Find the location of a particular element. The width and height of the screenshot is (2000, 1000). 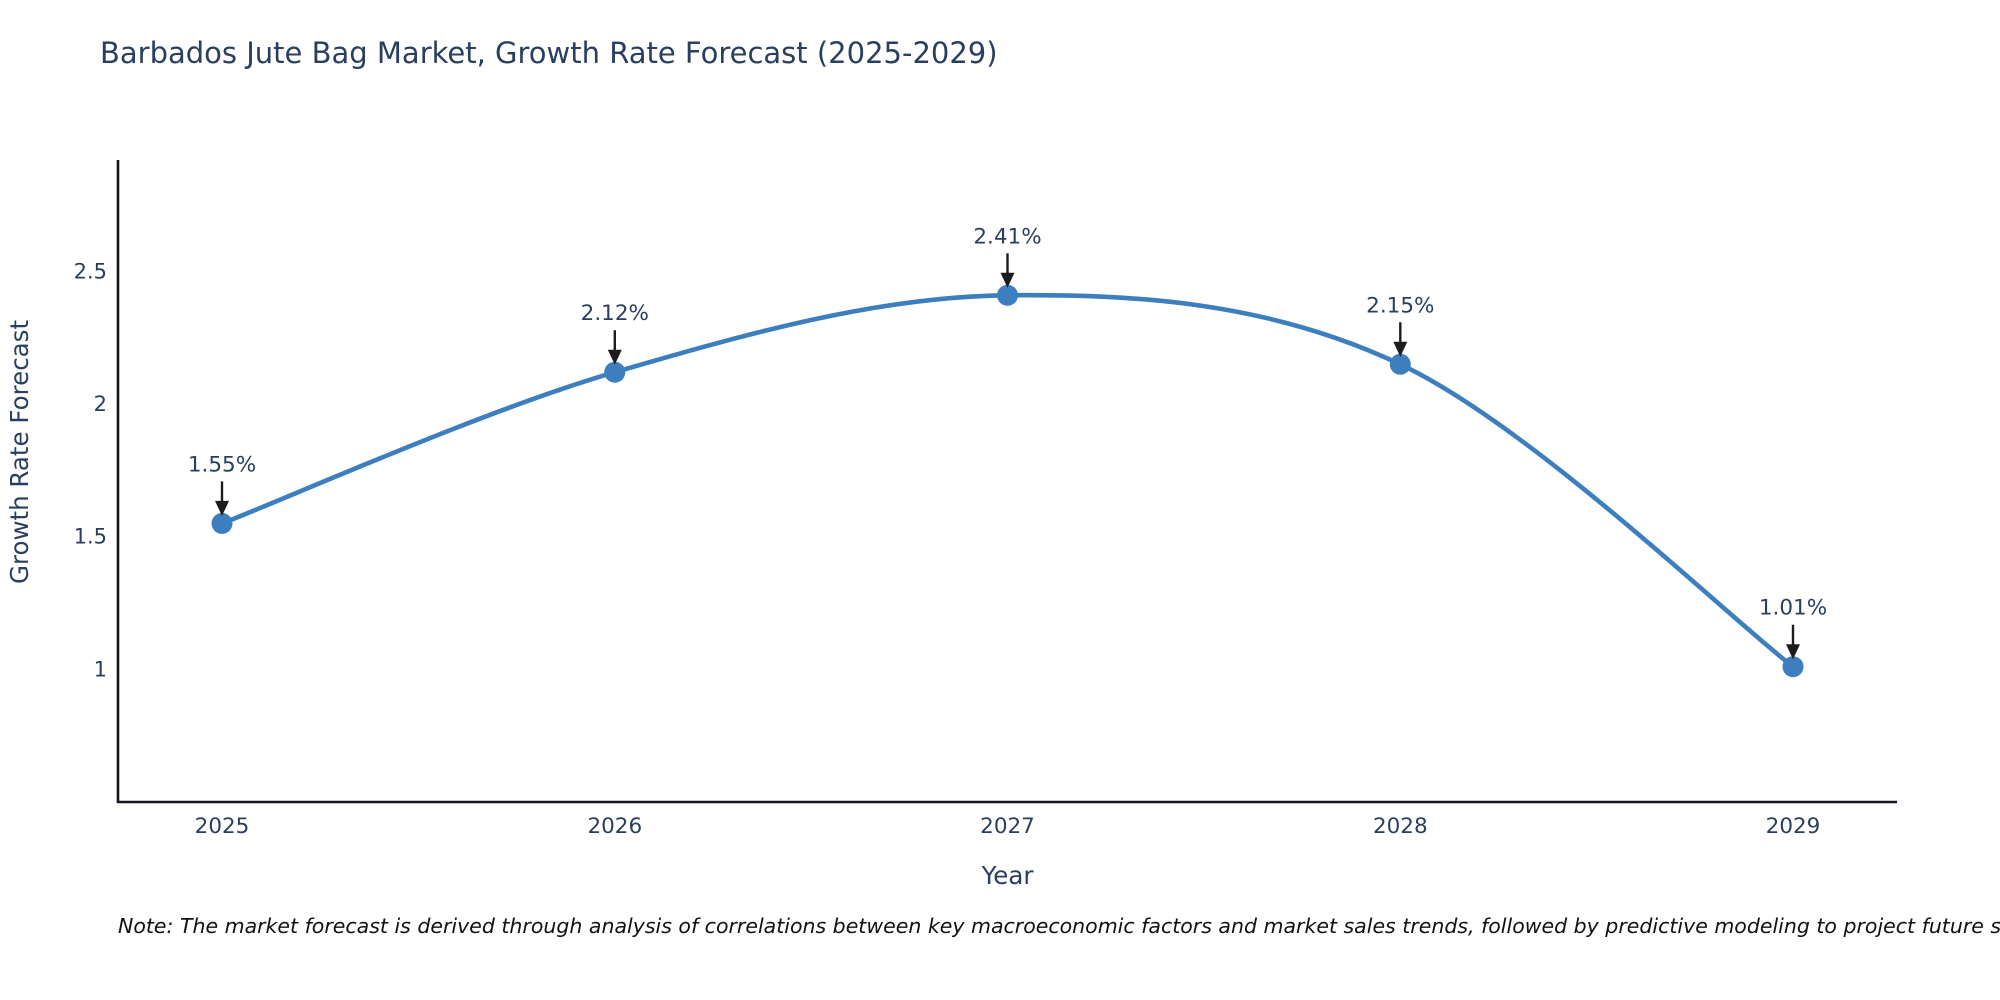

x-tick-label: 2029 is located at coordinates (1793, 826).